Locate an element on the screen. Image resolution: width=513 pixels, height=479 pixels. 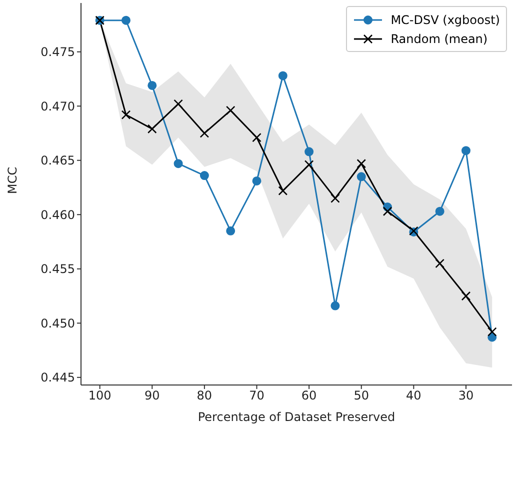
y-axis-title: MCC is located at coordinates (12, 180).